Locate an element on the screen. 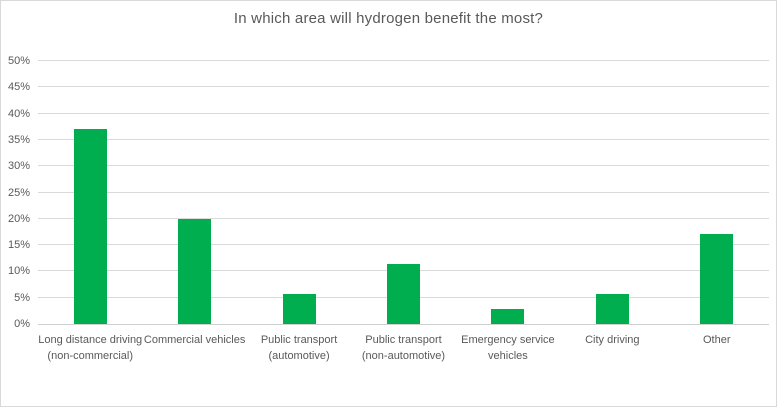 Image resolution: width=777 pixels, height=407 pixels. y-tick-label: 10% is located at coordinates (18, 271).